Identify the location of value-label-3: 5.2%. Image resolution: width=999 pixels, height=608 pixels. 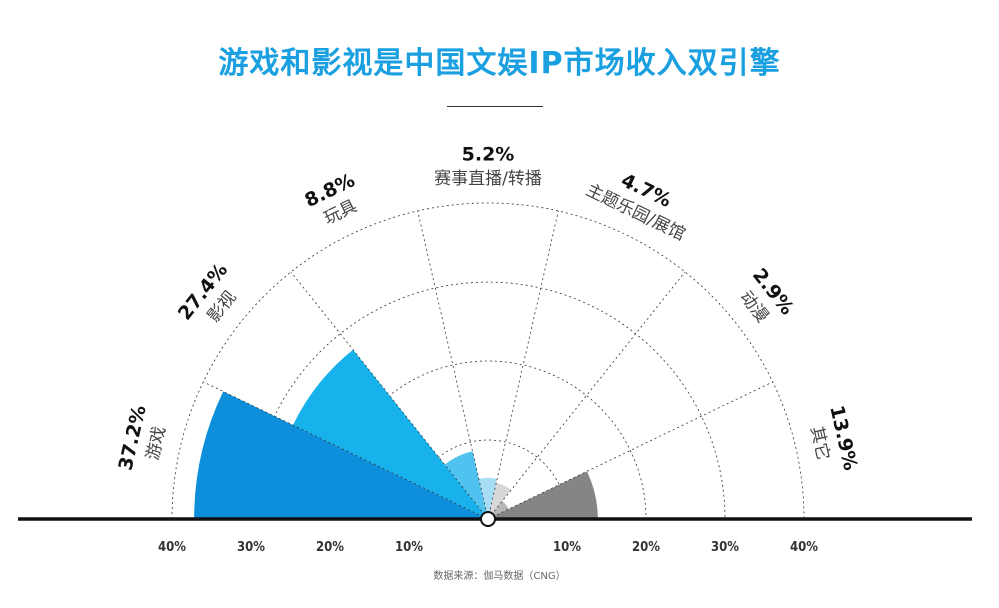
(488, 155).